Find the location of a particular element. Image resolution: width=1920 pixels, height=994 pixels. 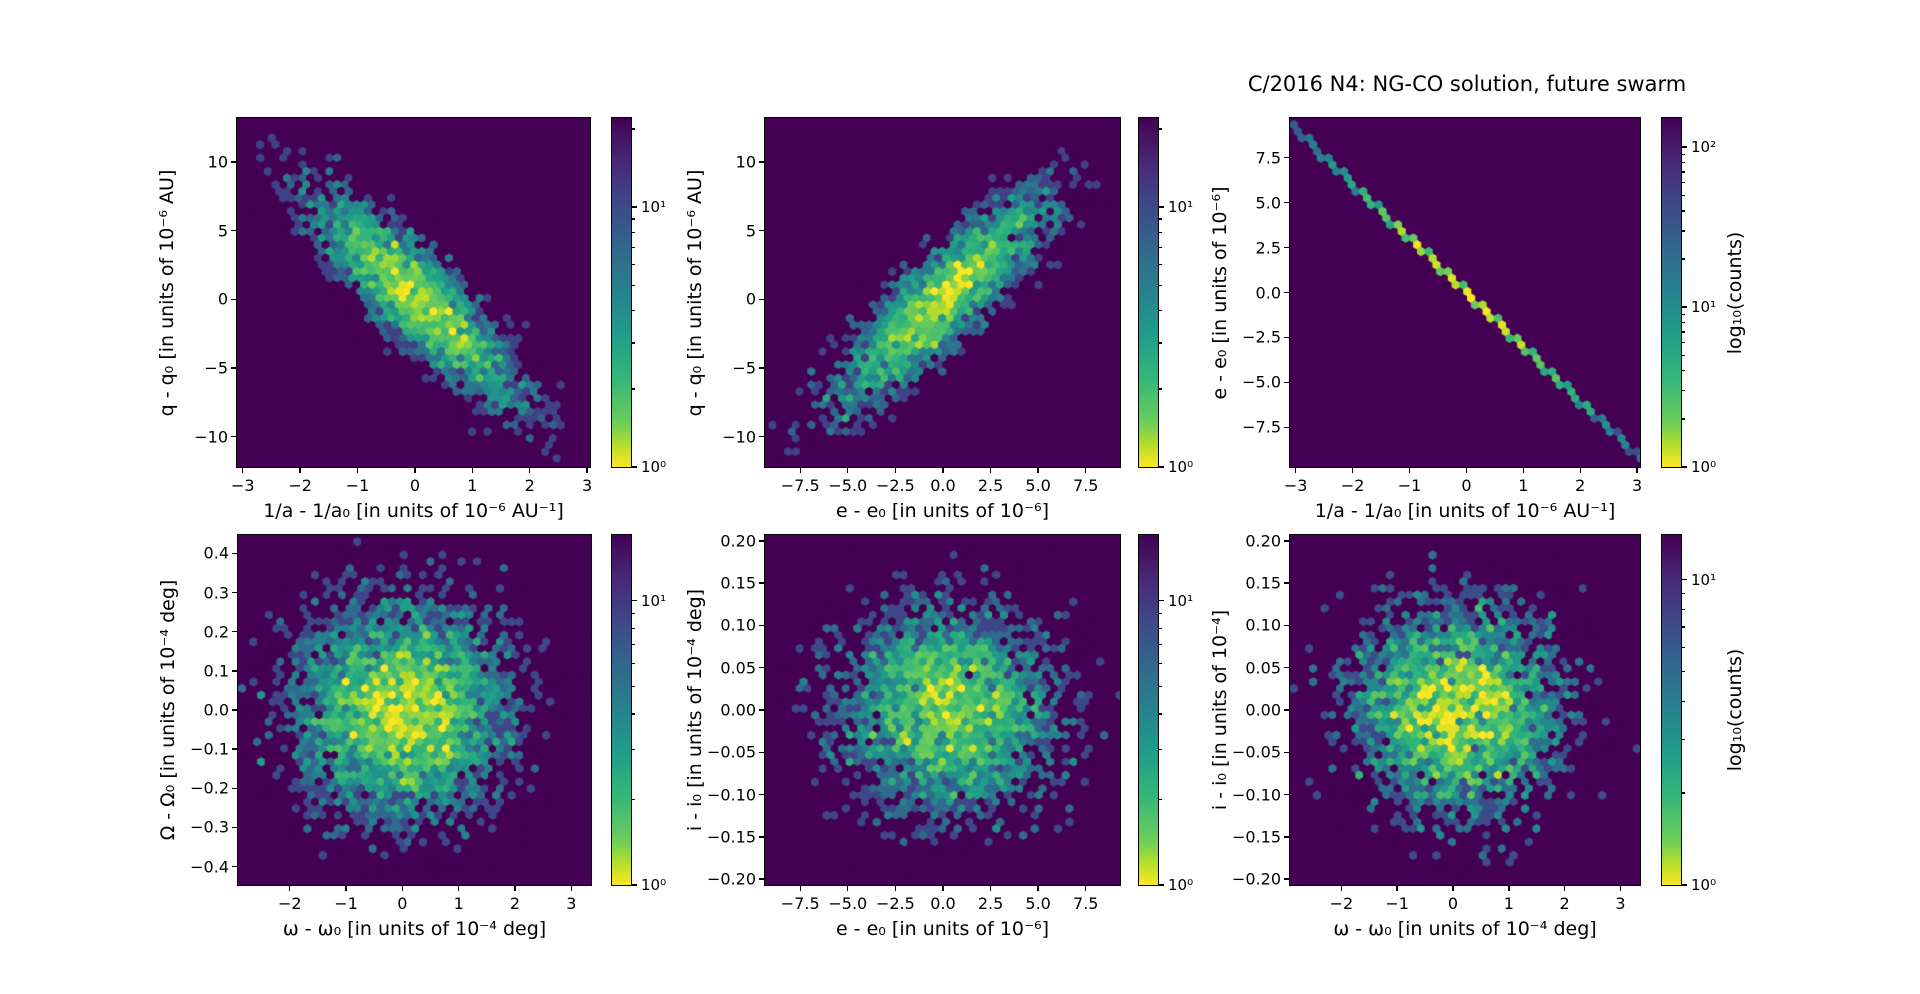

y-tick-label: 0.3 is located at coordinates (216, 593).